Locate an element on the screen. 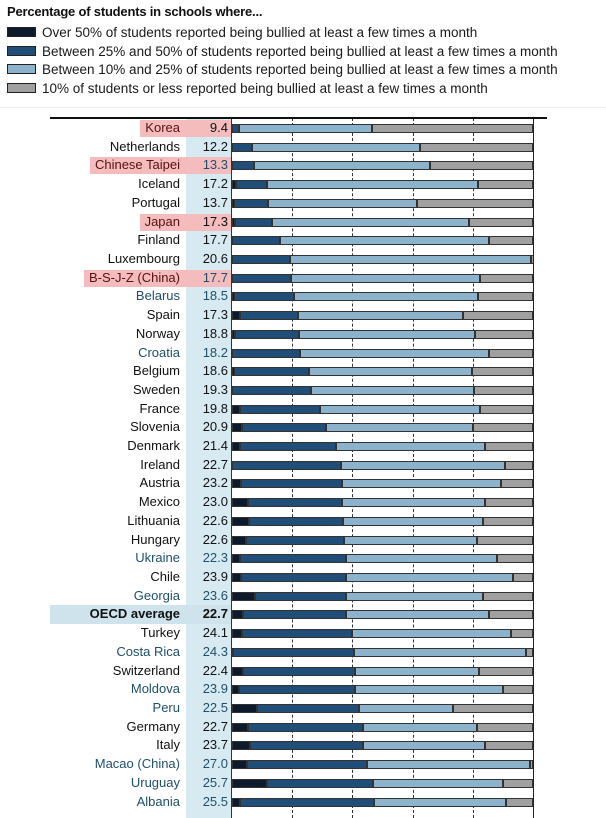  data-label: 23.6 is located at coordinates (215, 595).